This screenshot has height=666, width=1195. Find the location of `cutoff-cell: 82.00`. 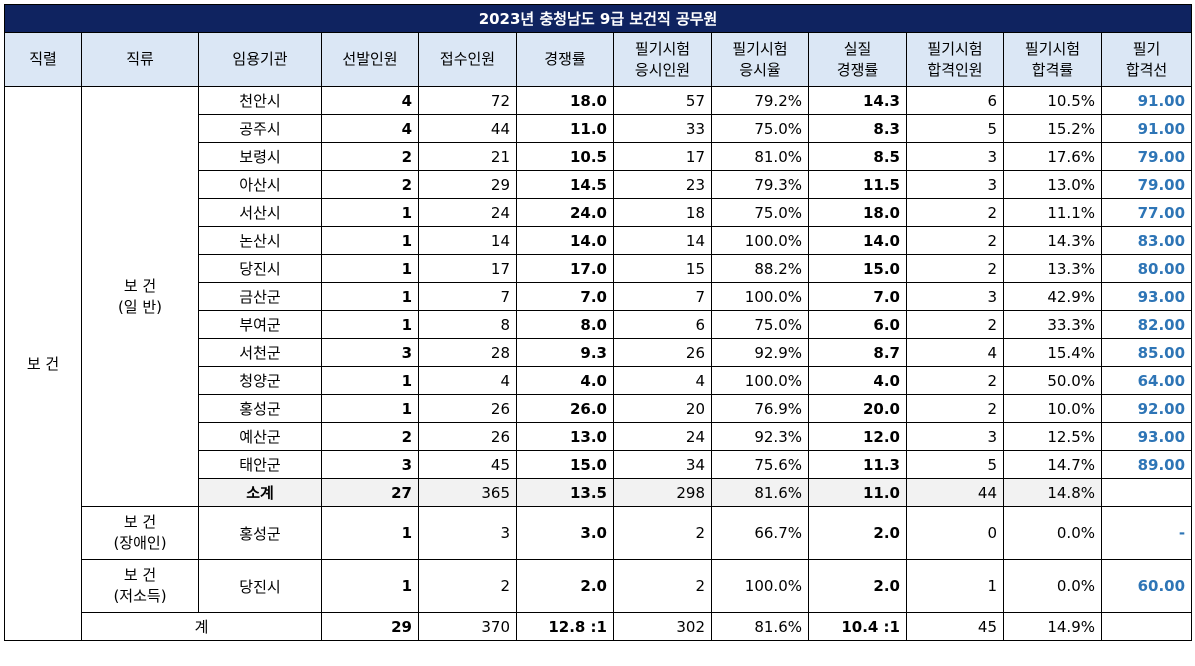

cutoff-cell: 82.00 is located at coordinates (1146, 324).